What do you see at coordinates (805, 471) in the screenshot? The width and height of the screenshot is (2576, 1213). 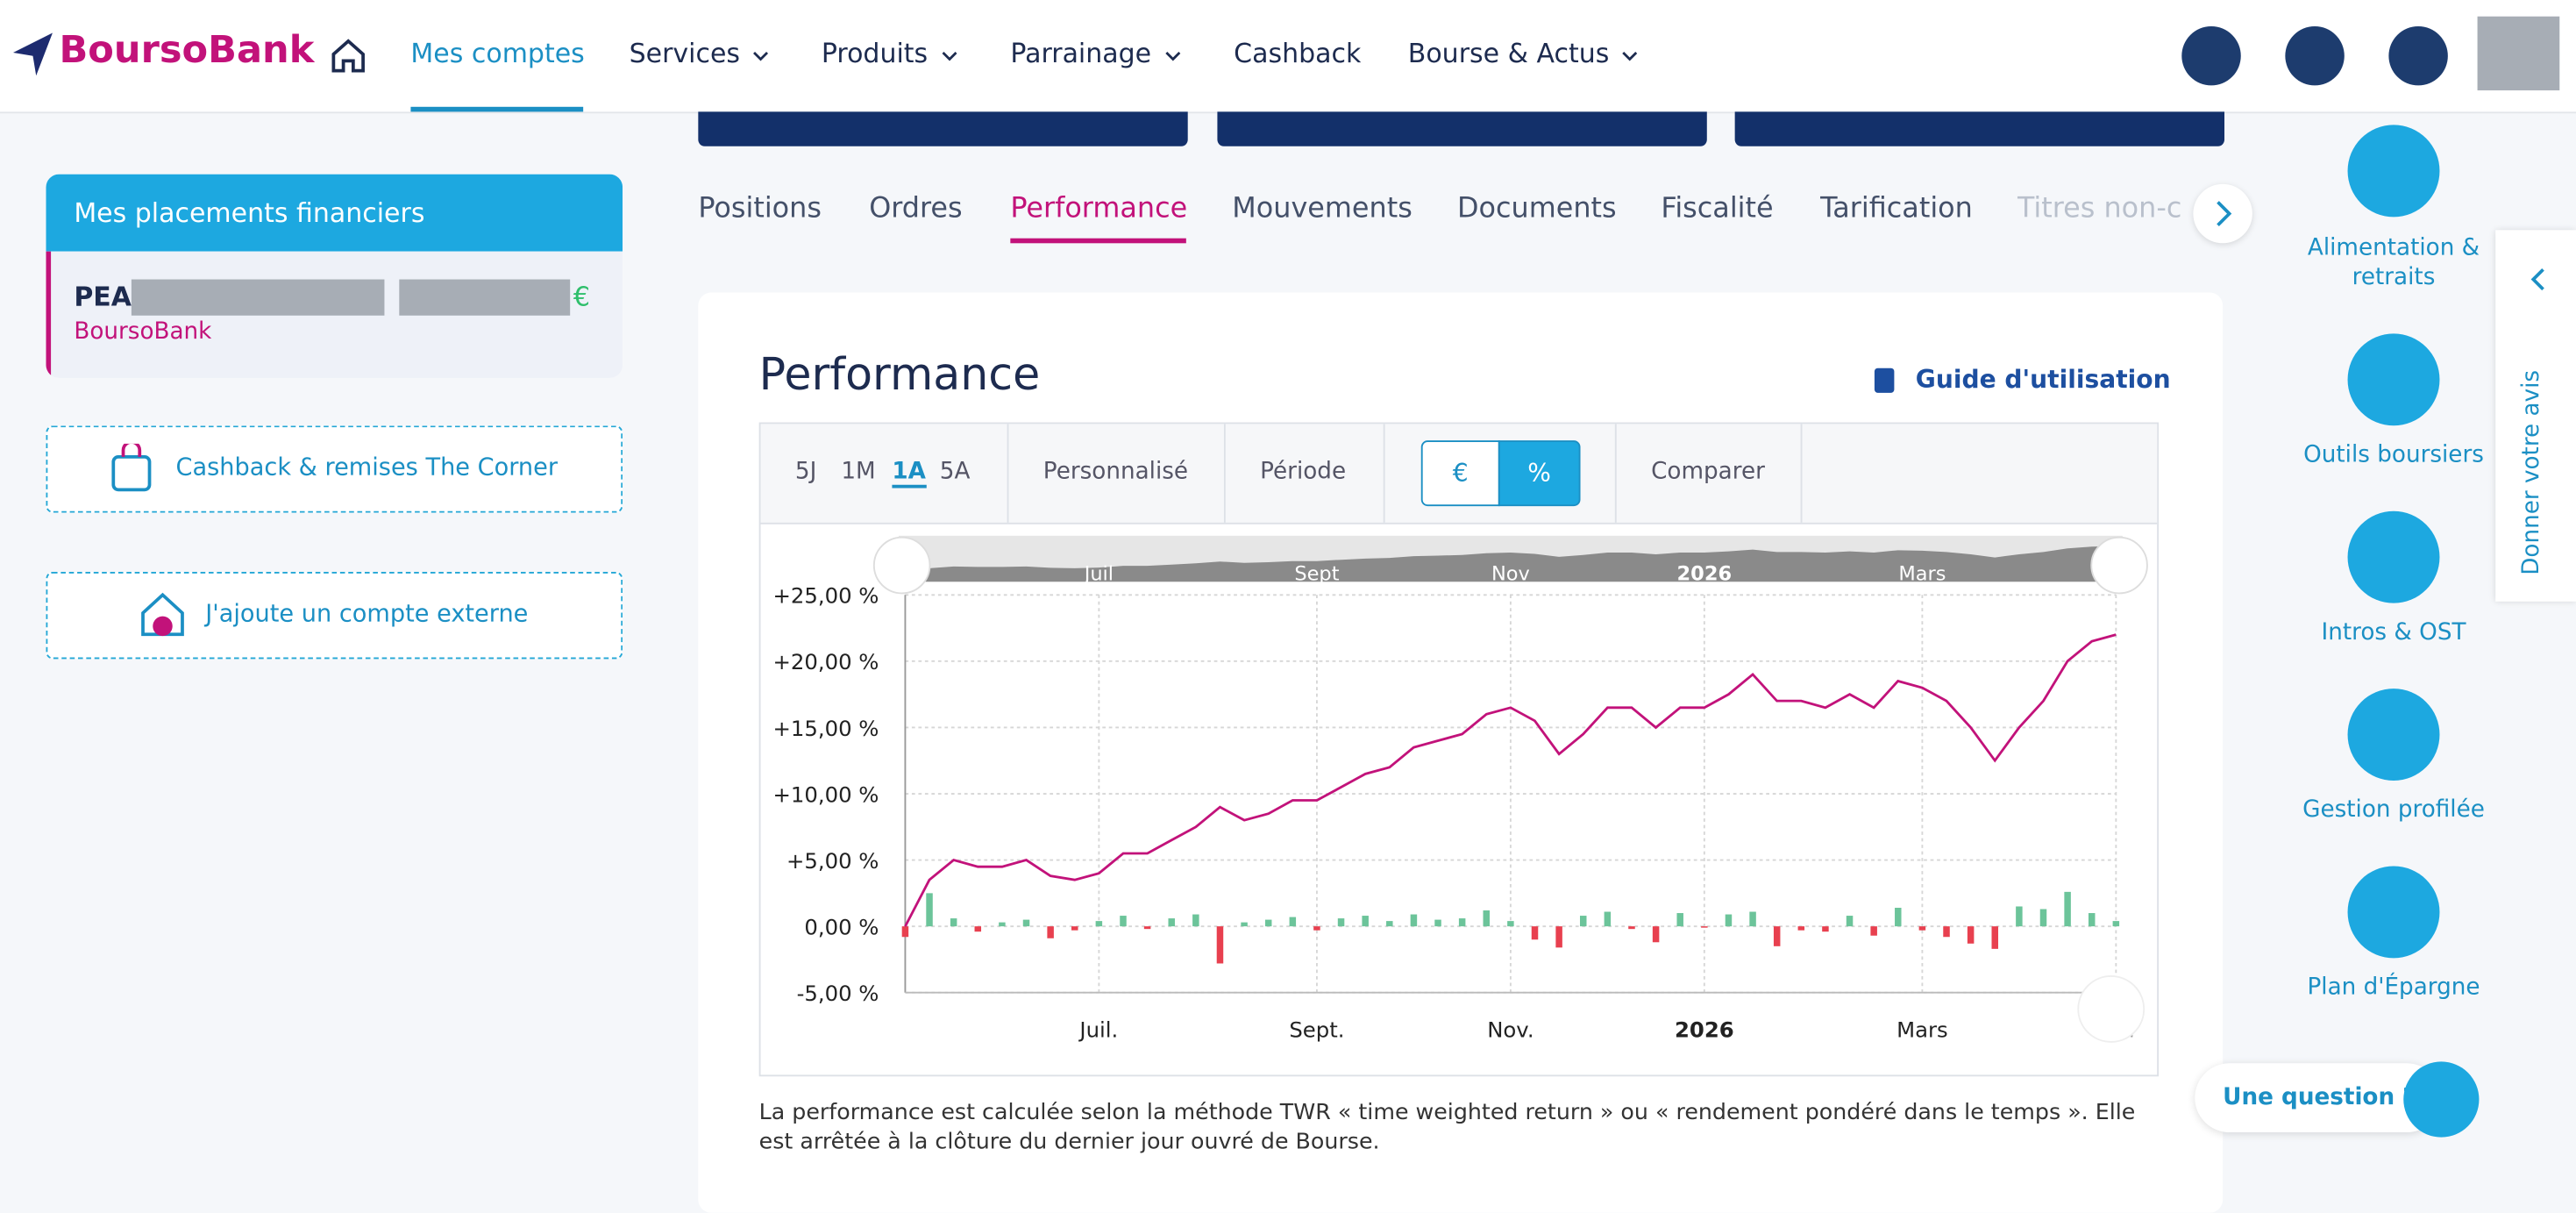 I see `period-button: 5J` at bounding box center [805, 471].